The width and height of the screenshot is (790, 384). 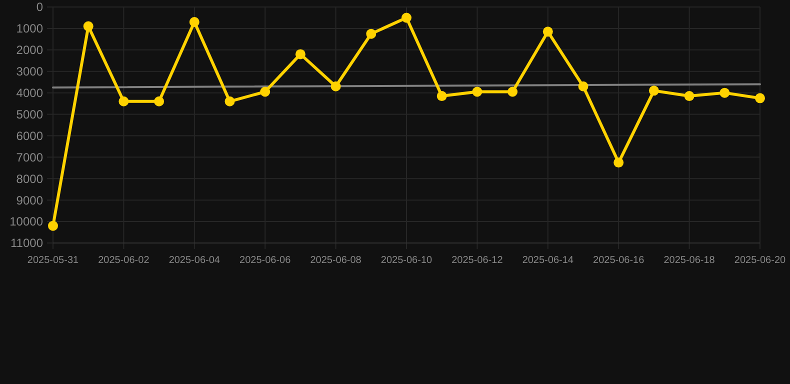 What do you see at coordinates (194, 260) in the screenshot?
I see `x-tick-label: 2025-06-04` at bounding box center [194, 260].